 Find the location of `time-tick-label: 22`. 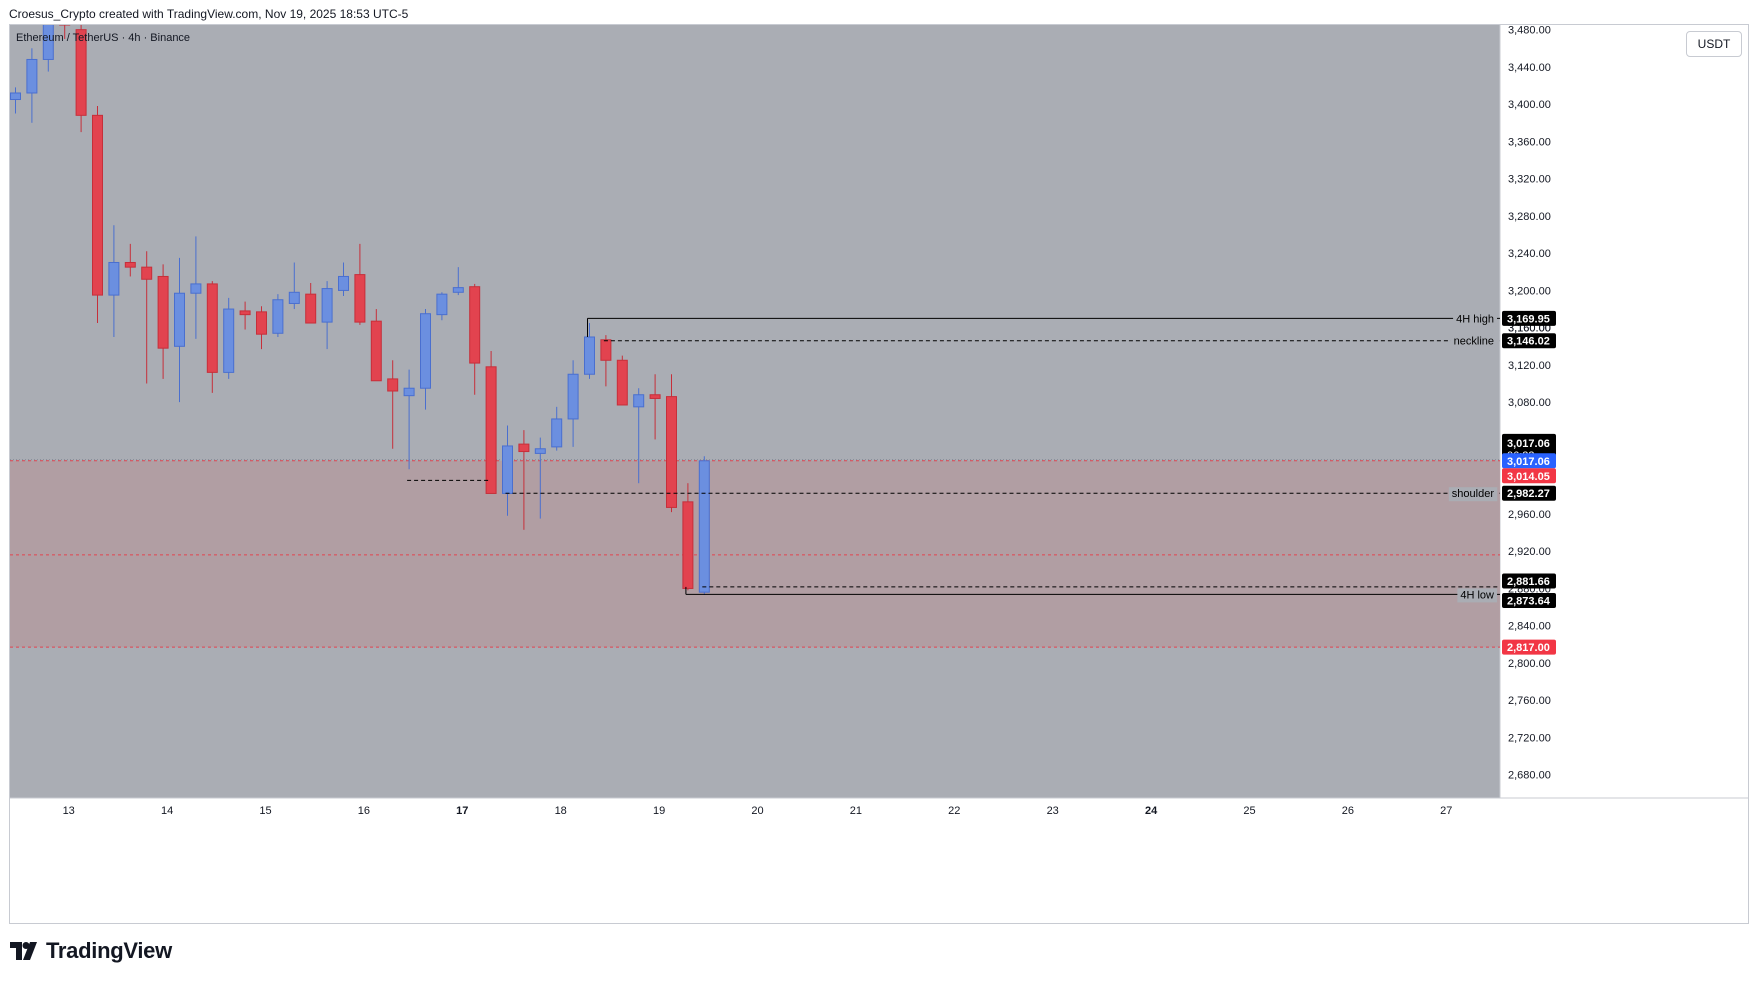

time-tick-label: 22 is located at coordinates (954, 811).